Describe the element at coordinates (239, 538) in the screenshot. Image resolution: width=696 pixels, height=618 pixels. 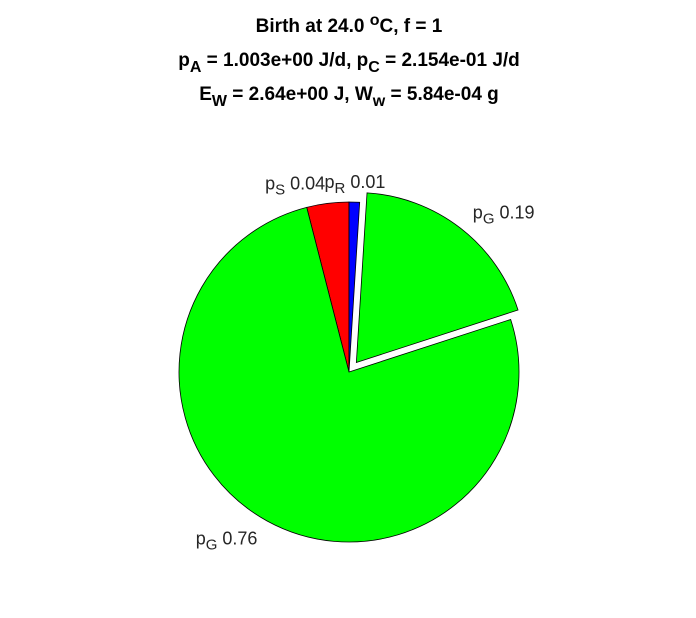
I see `slice-value-label: 0.76` at that location.